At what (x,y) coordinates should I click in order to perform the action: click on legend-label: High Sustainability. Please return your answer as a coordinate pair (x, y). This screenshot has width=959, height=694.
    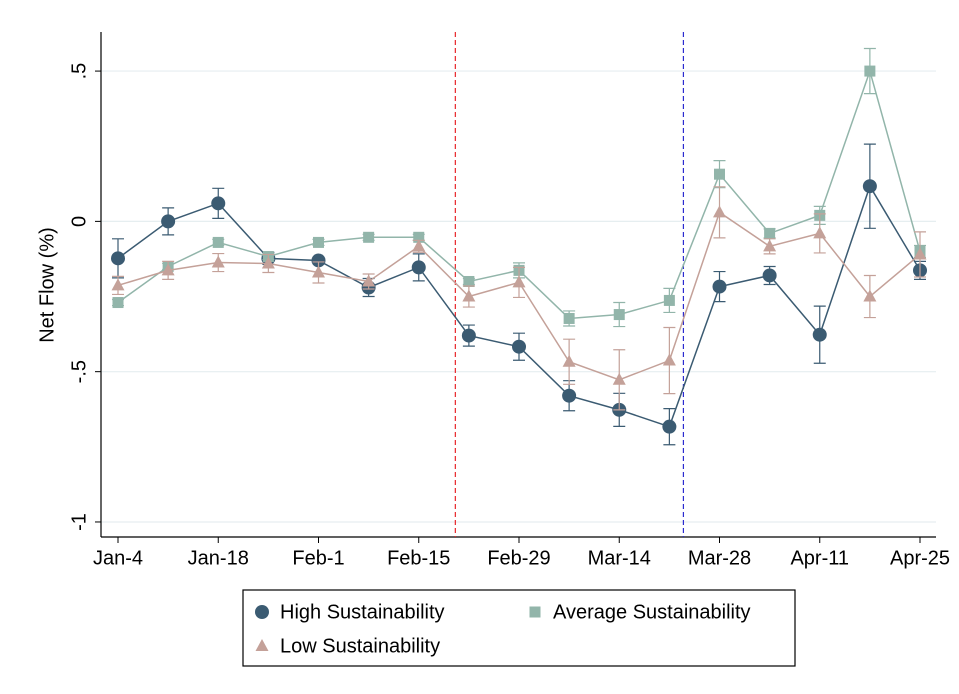
    Looking at the image, I should click on (362, 612).